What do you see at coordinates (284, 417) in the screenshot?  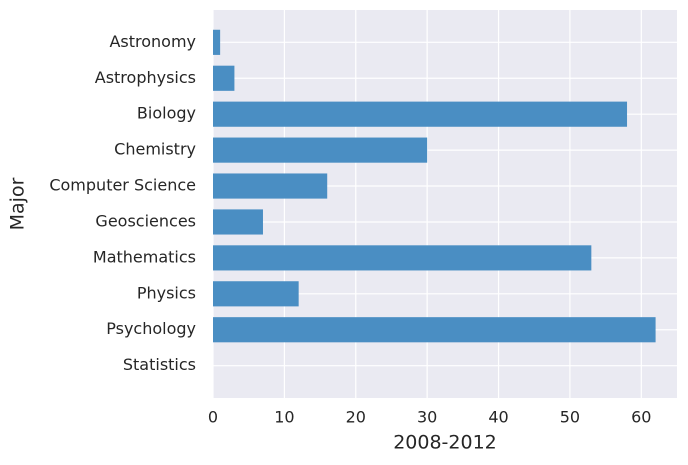 I see `x-tick-label: 10` at bounding box center [284, 417].